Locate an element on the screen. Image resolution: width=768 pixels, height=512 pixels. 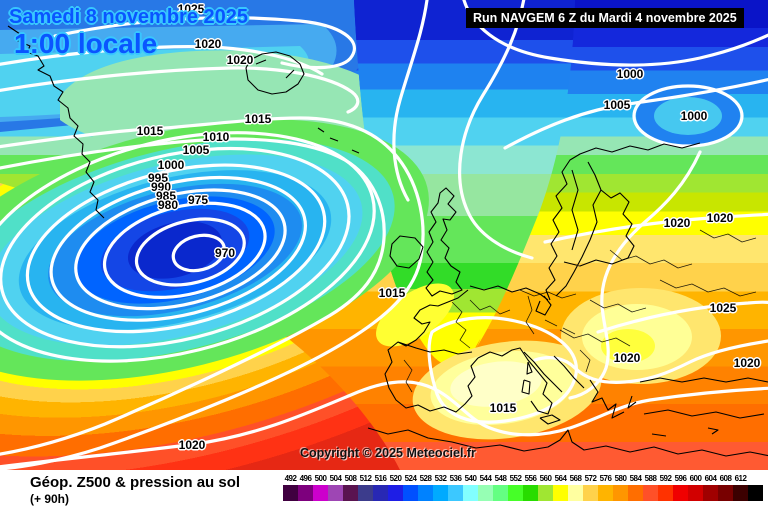
italy-balkans-coast is located at coordinates (622, 383).